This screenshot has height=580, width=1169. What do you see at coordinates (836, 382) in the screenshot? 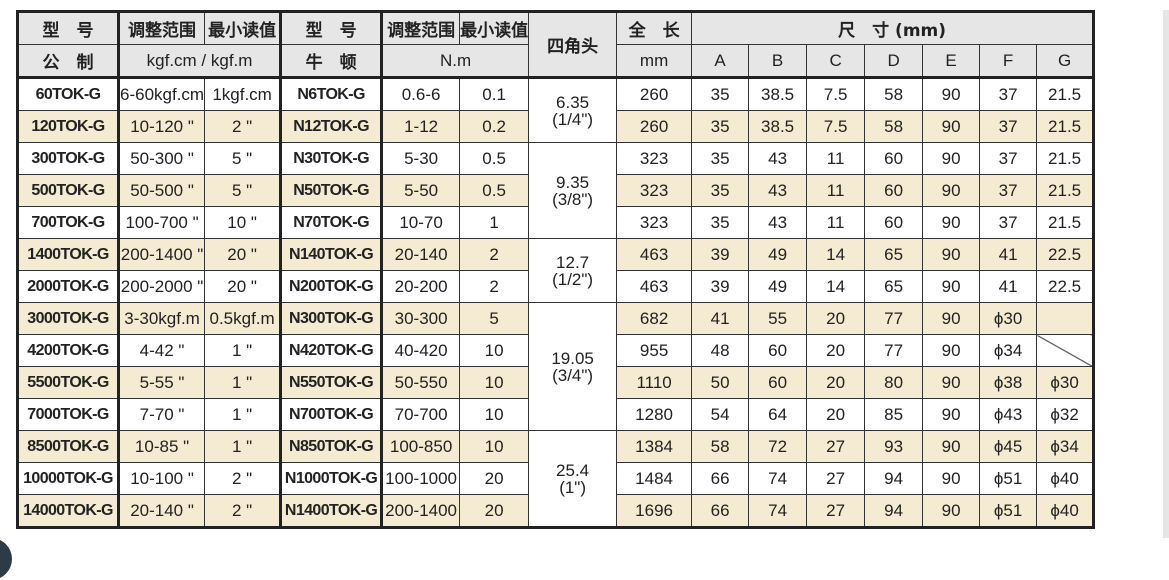
I see `dim-c-cell: 20` at bounding box center [836, 382].